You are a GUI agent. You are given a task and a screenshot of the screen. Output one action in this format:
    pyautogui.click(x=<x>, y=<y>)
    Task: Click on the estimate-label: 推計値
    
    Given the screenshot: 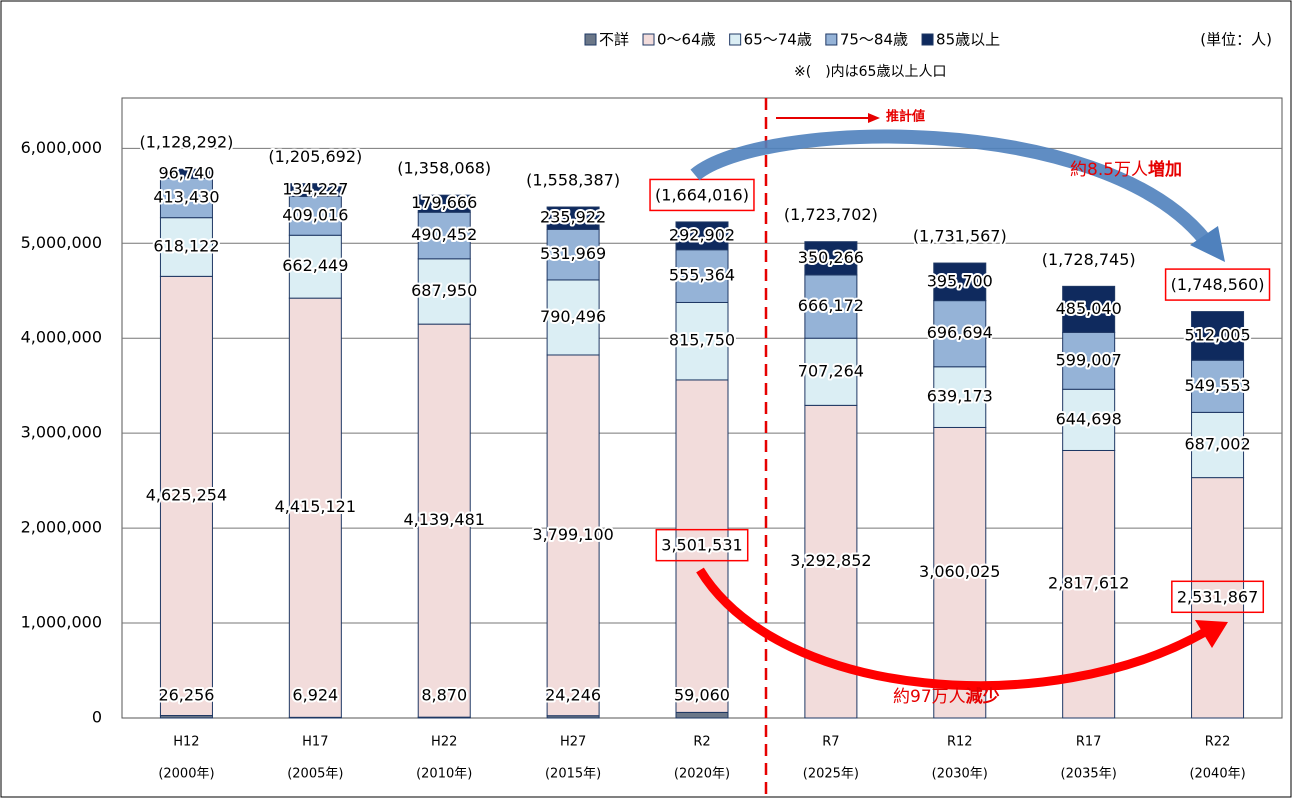 What is the action you would take?
    pyautogui.click(x=905, y=117)
    